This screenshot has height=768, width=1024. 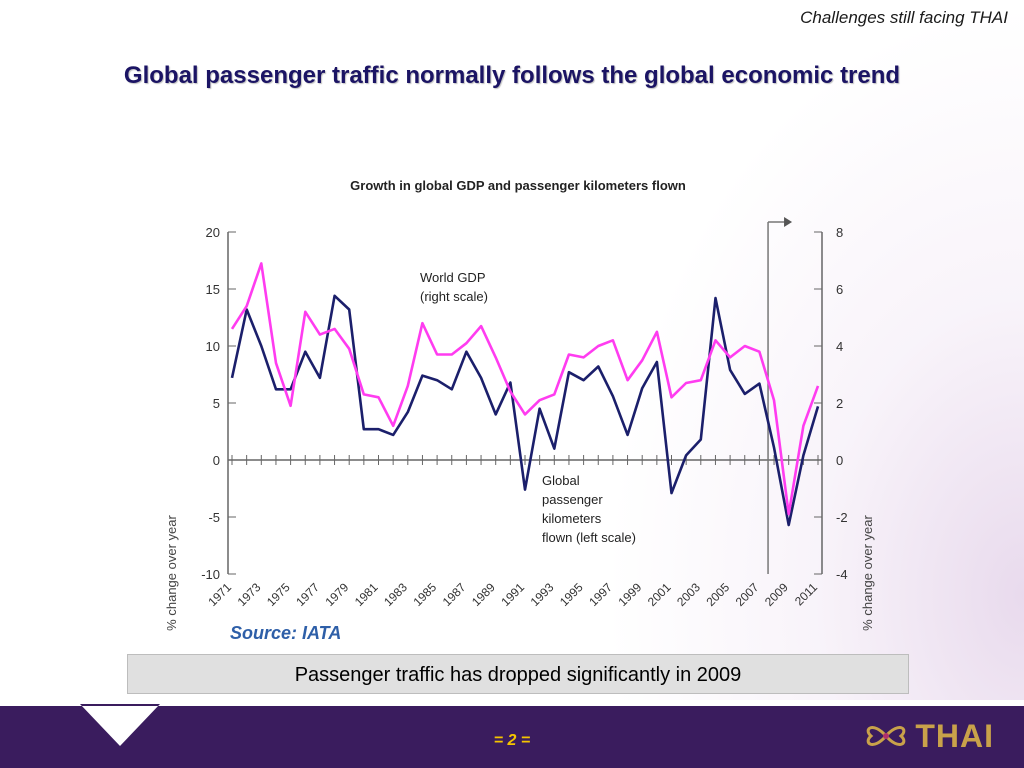 What do you see at coordinates (659, 594) in the screenshot?
I see `x-tick-label: 2001` at bounding box center [659, 594].